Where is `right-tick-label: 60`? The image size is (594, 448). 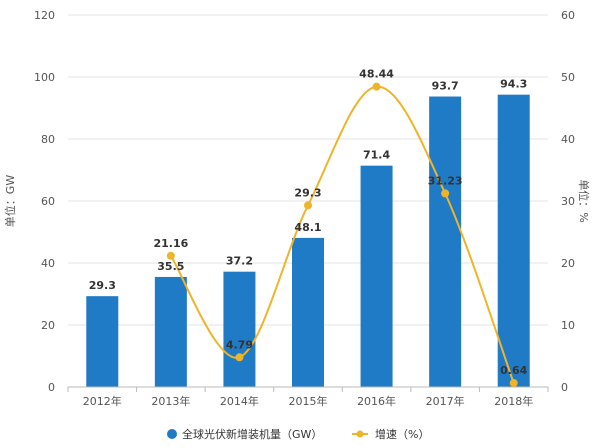
right-tick-label: 60 is located at coordinates (568, 15).